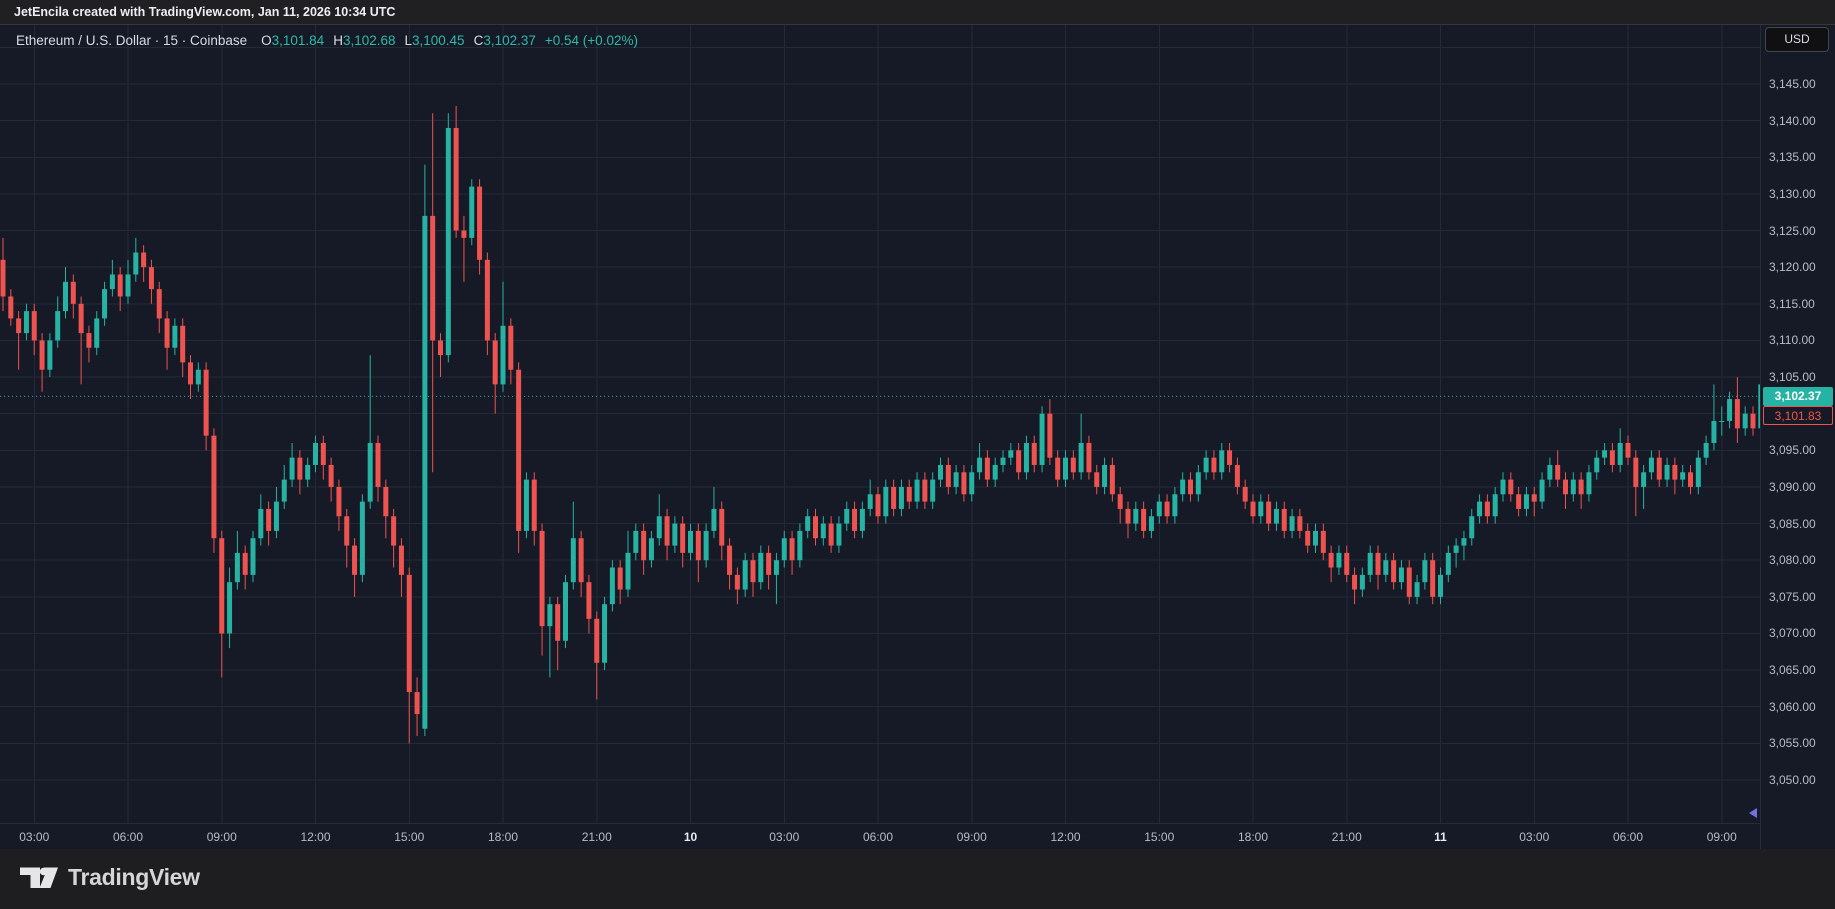 This screenshot has width=1835, height=909. I want to click on jump-to-realtime-arrow, so click(1753, 813).